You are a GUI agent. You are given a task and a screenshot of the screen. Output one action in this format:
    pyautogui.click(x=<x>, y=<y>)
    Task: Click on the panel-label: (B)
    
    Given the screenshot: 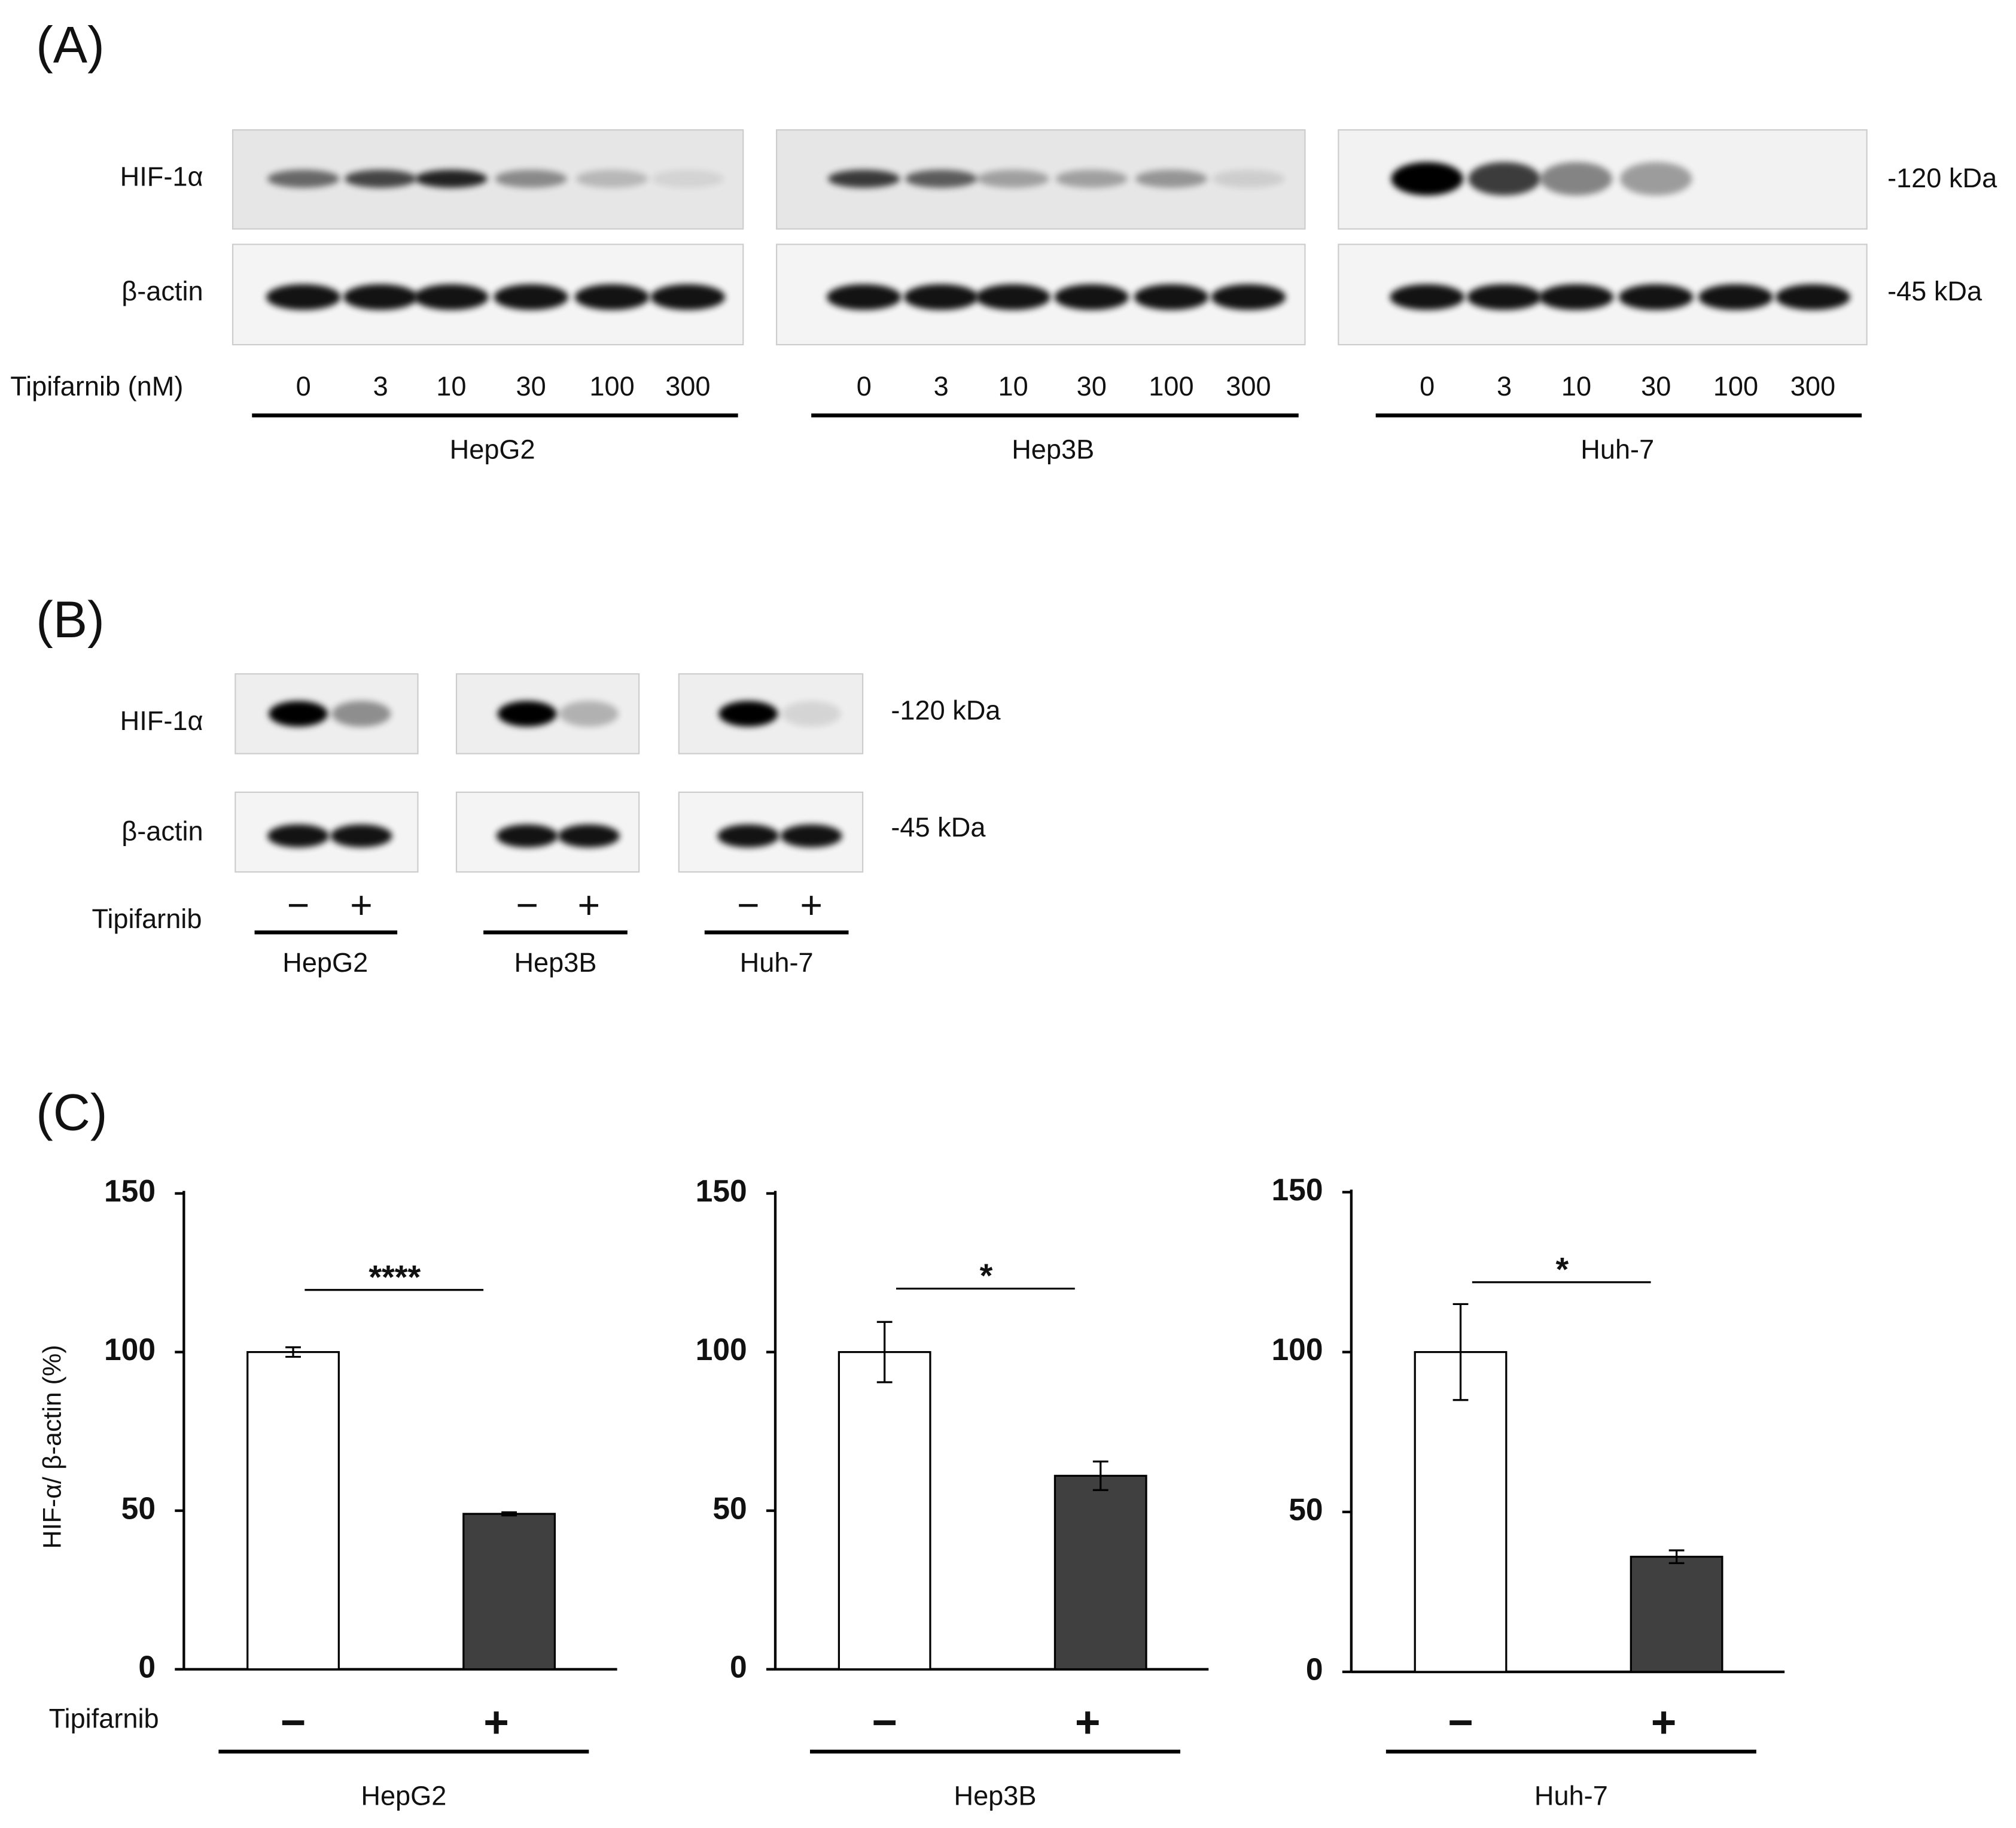 What is the action you would take?
    pyautogui.click(x=70, y=620)
    